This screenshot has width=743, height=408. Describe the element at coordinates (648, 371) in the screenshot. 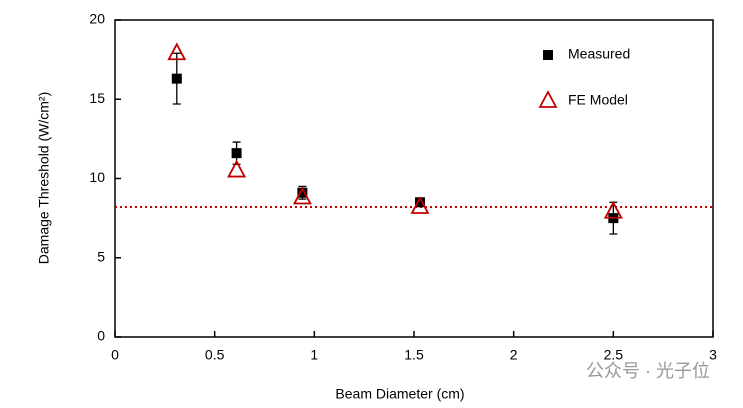

I see `watermark: 公众号 · 光子位` at that location.